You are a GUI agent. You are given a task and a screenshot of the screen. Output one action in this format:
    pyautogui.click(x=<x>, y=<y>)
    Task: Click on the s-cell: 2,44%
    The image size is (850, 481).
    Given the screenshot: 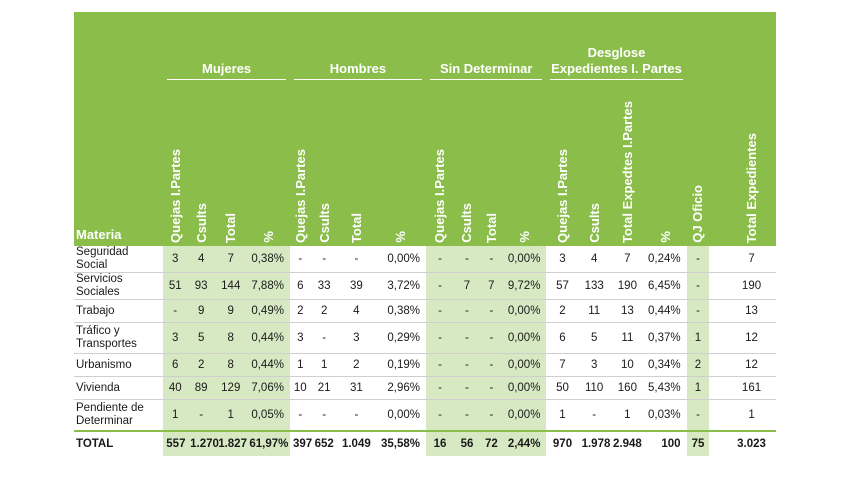 What is the action you would take?
    pyautogui.click(x=524, y=443)
    